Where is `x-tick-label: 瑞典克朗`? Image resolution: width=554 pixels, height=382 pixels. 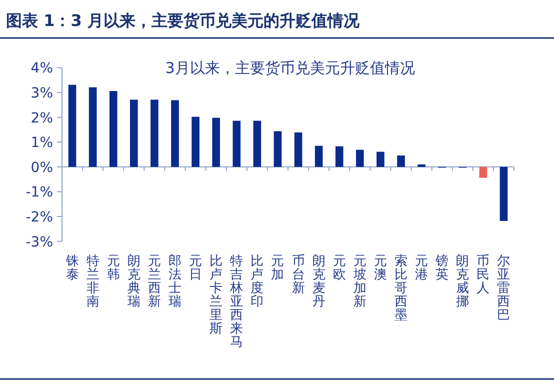
x-tick-label: 瑞典克朗 is located at coordinates (133, 281).